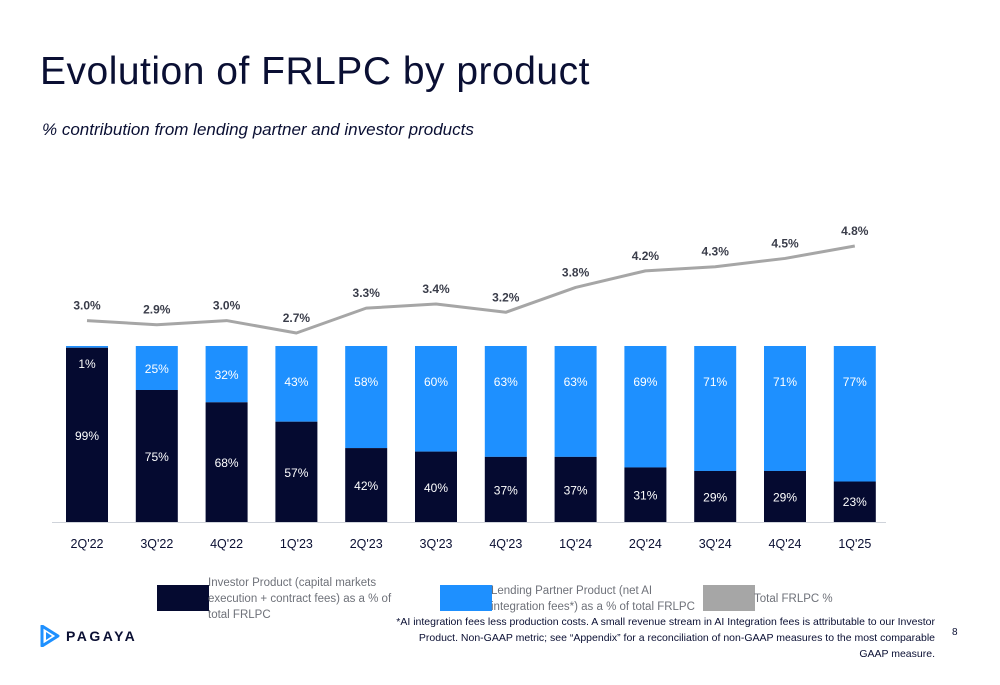 This screenshot has height=685, width=1000. What do you see at coordinates (785, 382) in the screenshot?
I see `label-lending-4Q'24: 71%` at bounding box center [785, 382].